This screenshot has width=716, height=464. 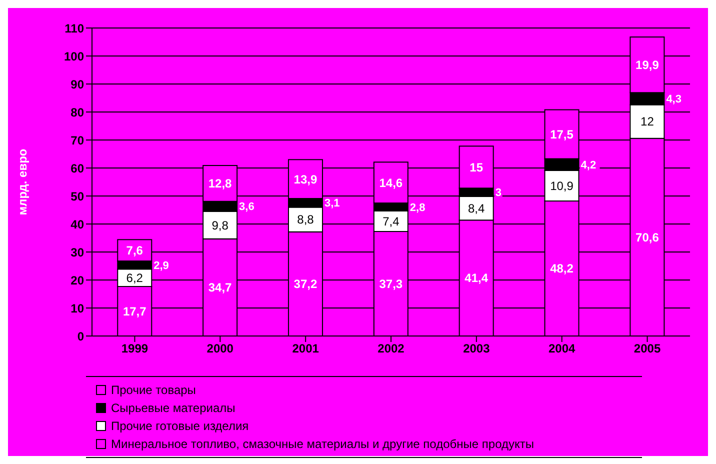 I want to click on y-tick-label: 20, so click(x=77, y=280).